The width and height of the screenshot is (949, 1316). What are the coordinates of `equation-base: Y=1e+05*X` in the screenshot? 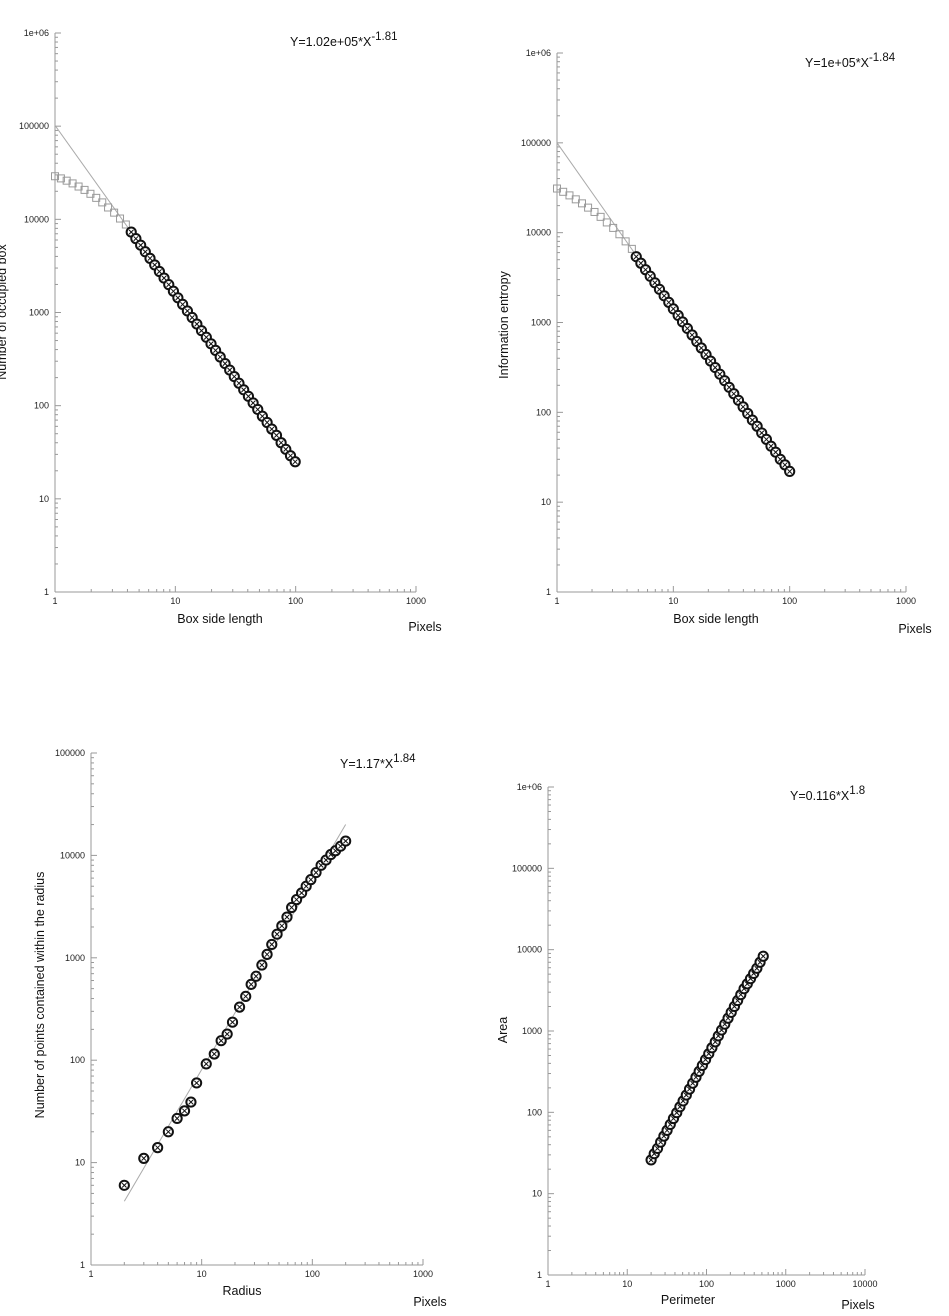 It's located at (837, 63).